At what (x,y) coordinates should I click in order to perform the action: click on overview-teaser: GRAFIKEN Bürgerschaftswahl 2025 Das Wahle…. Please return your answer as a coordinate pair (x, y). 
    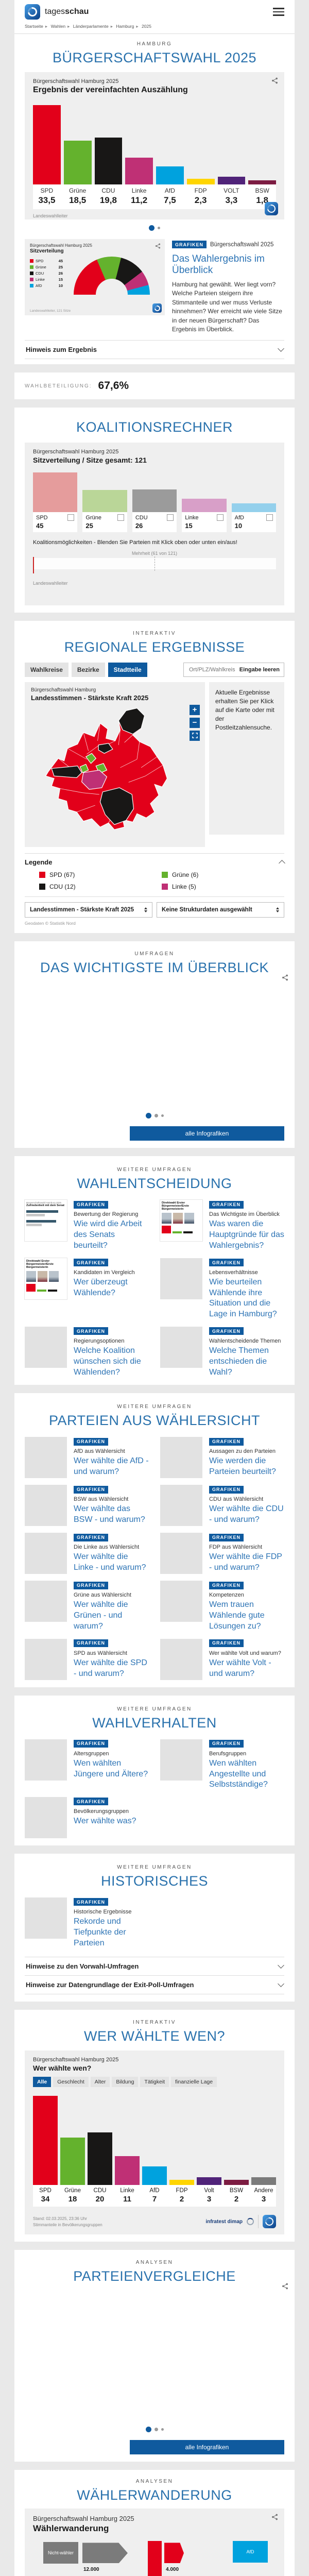
    Looking at the image, I should click on (228, 286).